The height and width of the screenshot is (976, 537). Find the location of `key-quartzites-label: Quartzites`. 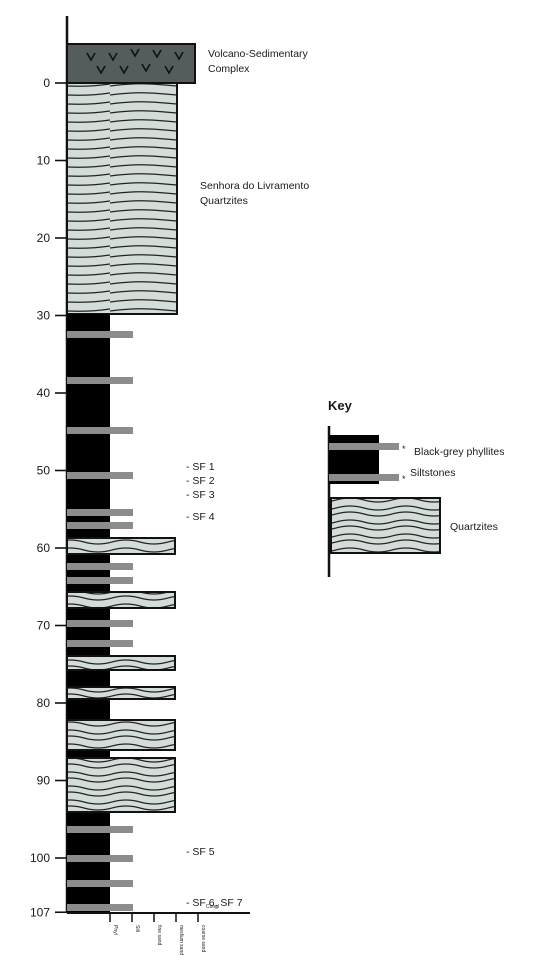

key-quartzites-label: Quartzites is located at coordinates (474, 527).